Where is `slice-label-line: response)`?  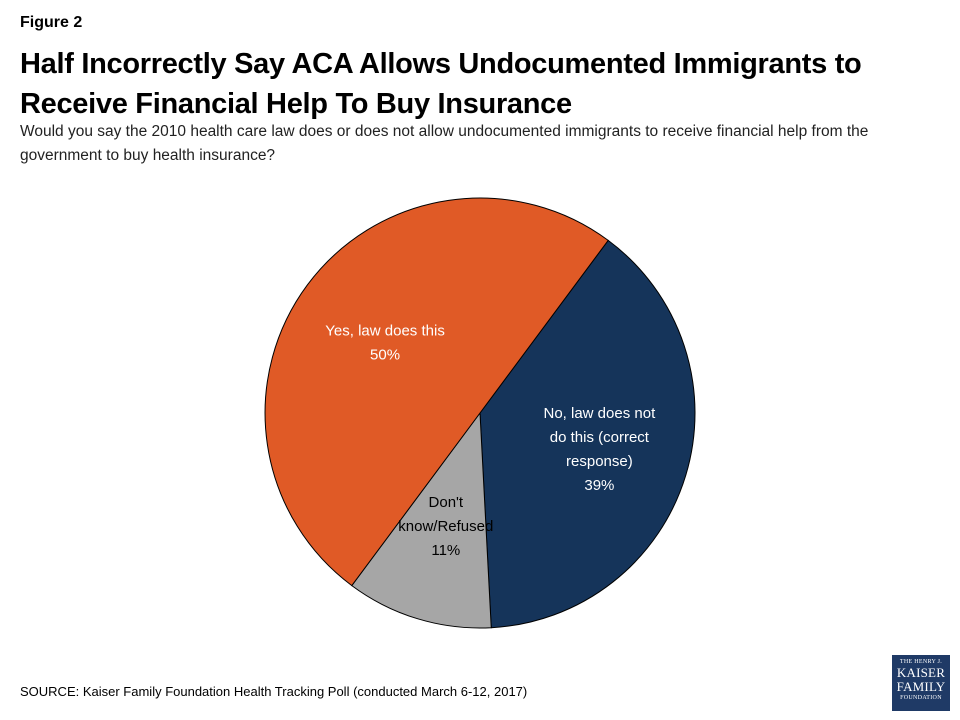
slice-label-line: response) is located at coordinates (599, 461).